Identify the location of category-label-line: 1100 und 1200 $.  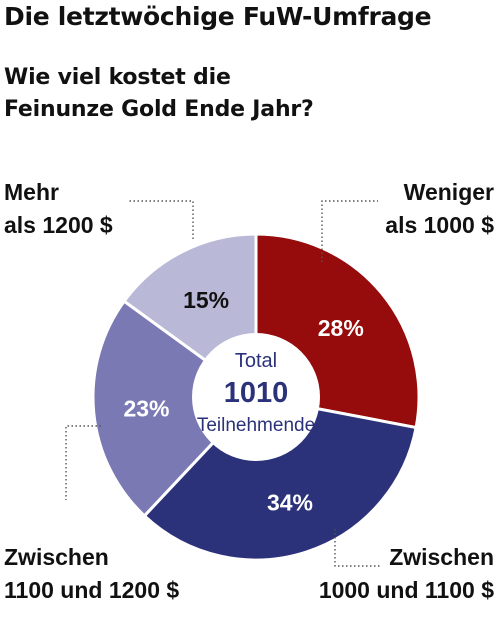
(91, 590).